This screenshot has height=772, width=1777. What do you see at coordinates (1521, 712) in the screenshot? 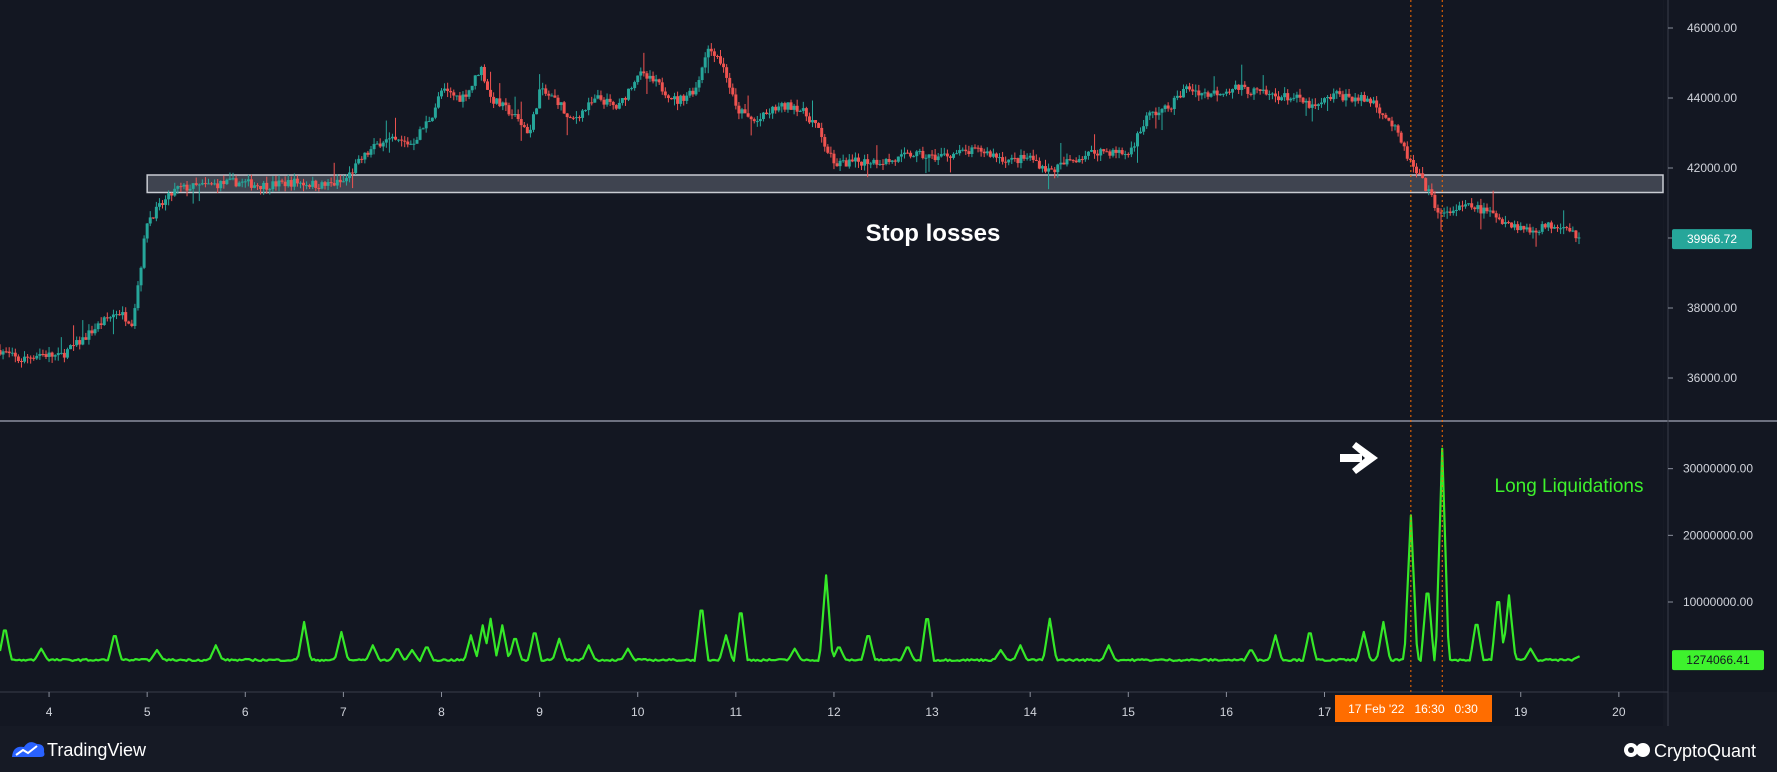
I see `time-tick-label: 19` at bounding box center [1521, 712].